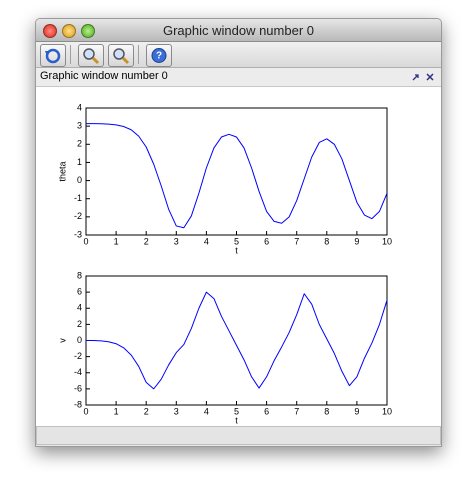  I want to click on y-tick-label: -1, so click(78, 198).